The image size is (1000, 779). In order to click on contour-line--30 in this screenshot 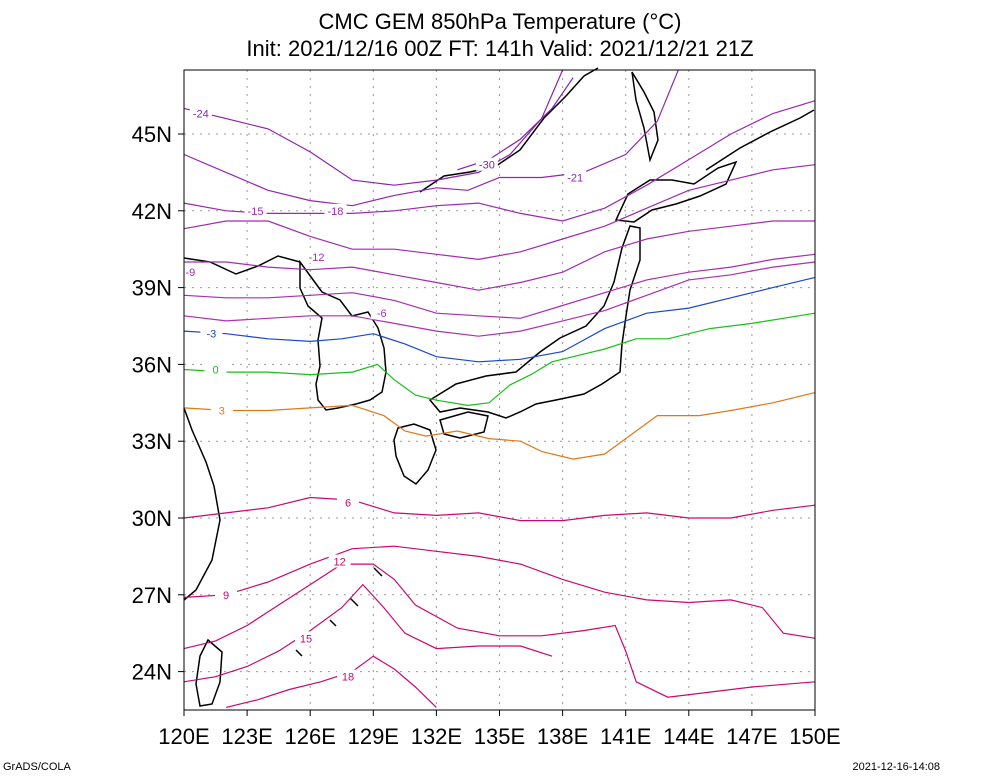, I will do `click(515, 124)`.